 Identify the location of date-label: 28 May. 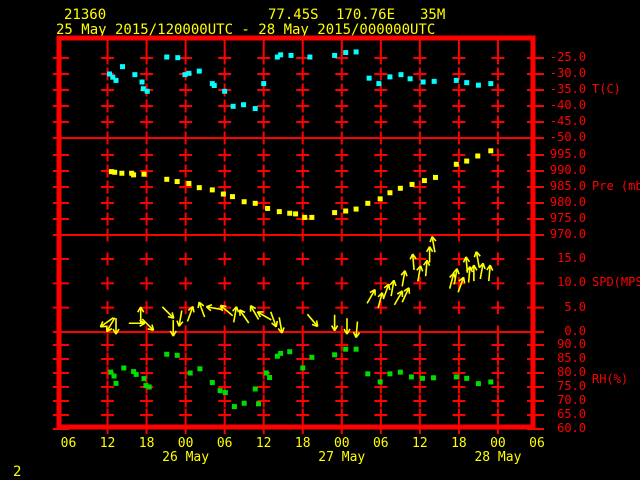
(498, 457).